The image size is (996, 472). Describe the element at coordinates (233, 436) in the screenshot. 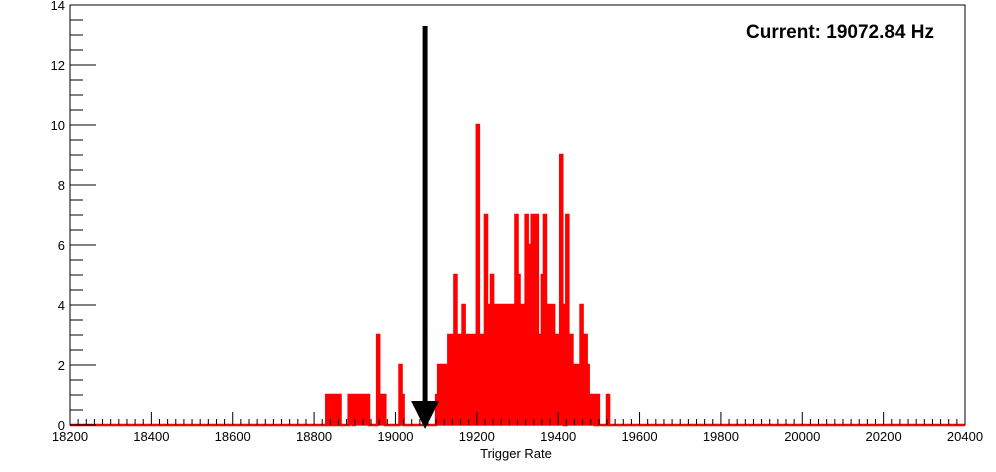

I see `x-tick-label: 18600` at that location.